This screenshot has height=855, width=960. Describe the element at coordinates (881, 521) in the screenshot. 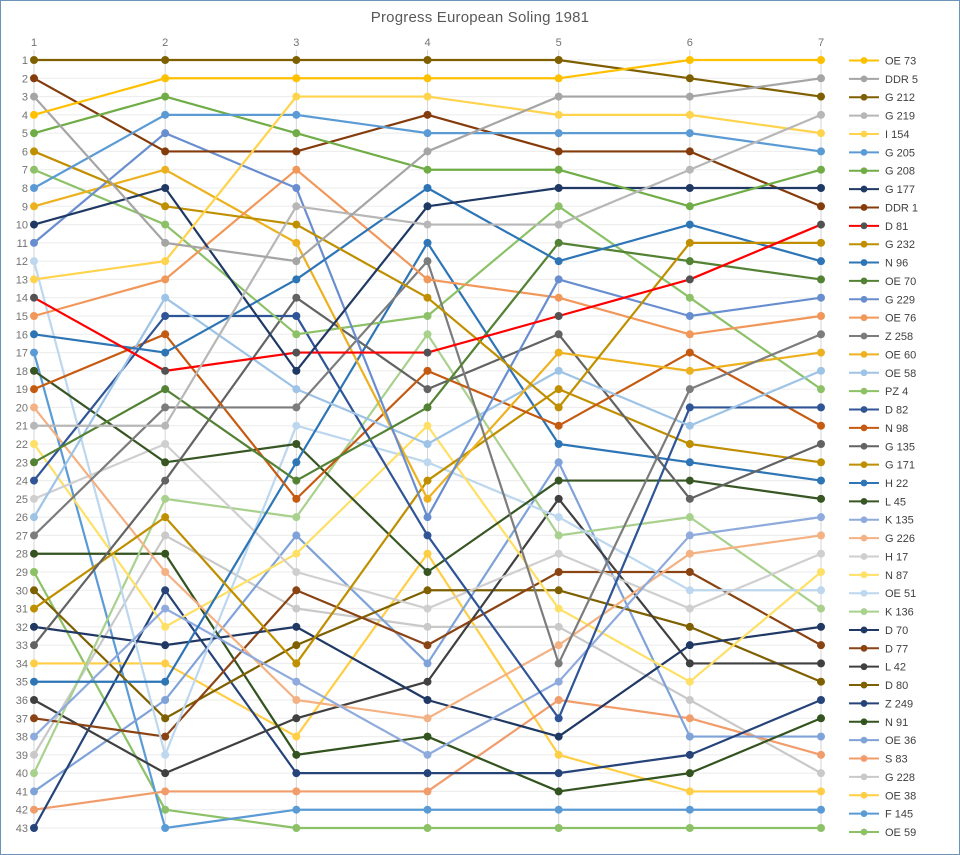

I see `legend-item-k-135: K 135` at that location.